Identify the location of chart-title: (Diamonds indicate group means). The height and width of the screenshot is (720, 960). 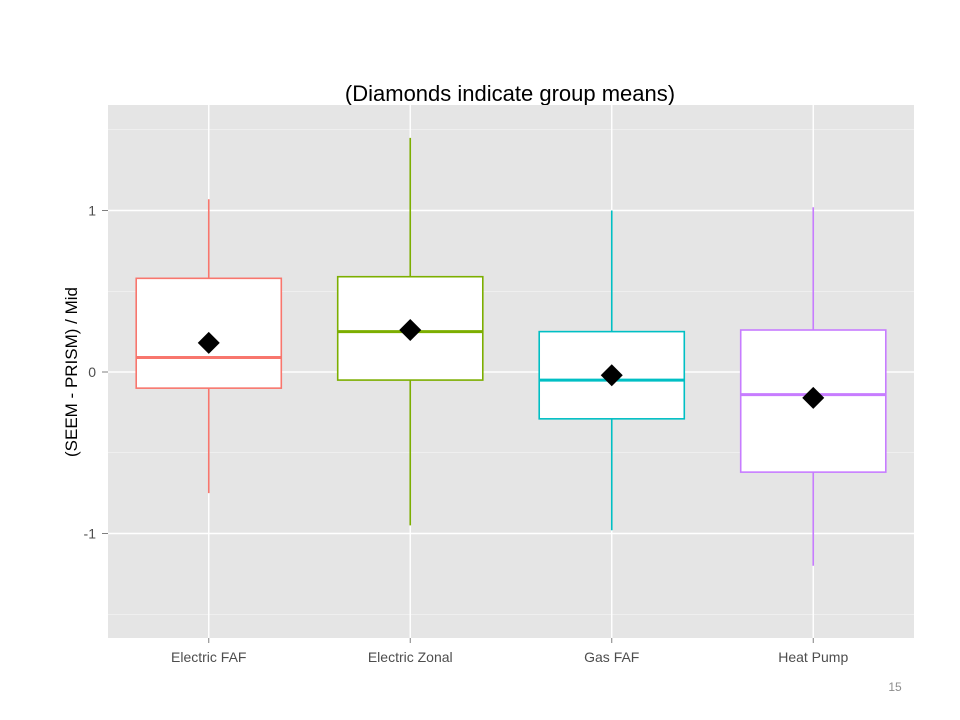
(510, 93).